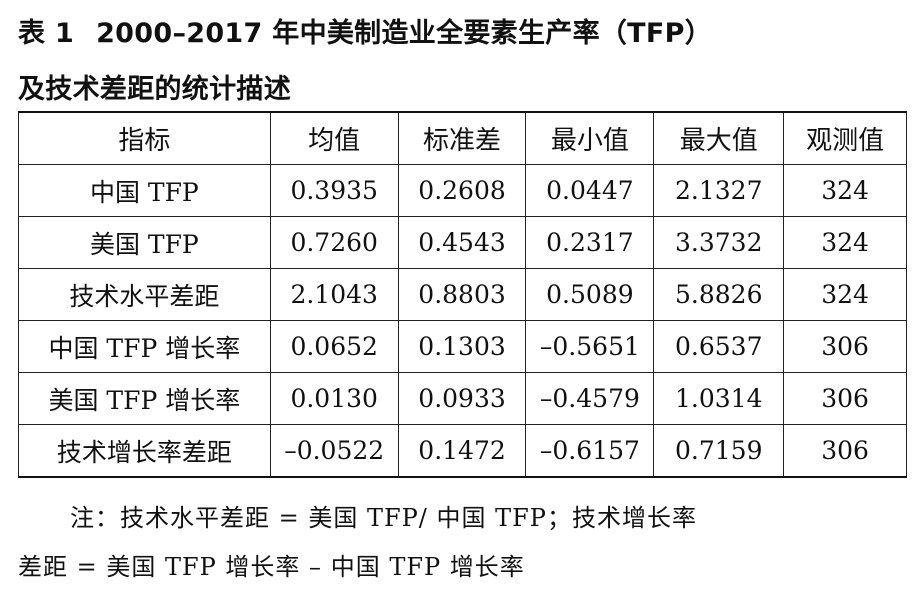 Image resolution: width=924 pixels, height=594 pixels. Describe the element at coordinates (46, 33) in the screenshot. I see `caption-label: 表 1` at that location.